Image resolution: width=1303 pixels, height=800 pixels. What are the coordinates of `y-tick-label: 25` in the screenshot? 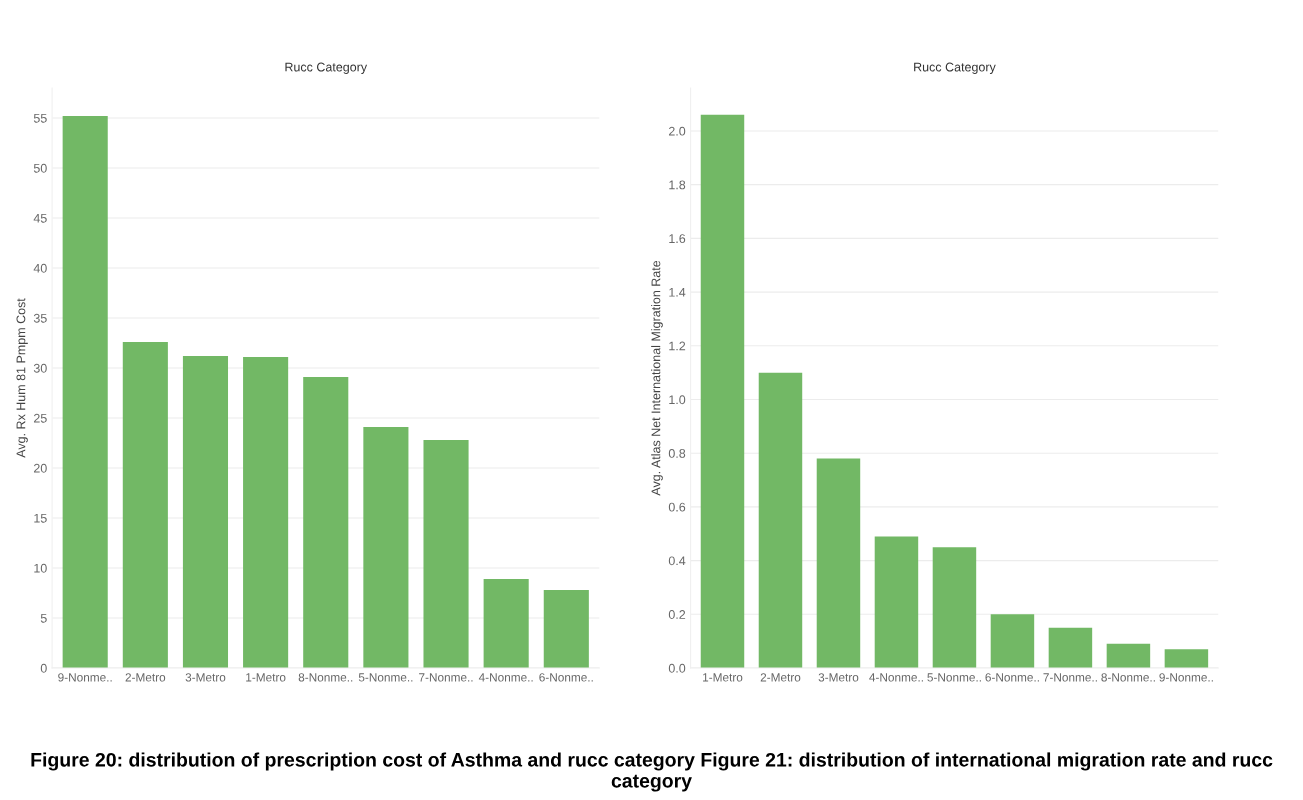 It's located at (40, 418).